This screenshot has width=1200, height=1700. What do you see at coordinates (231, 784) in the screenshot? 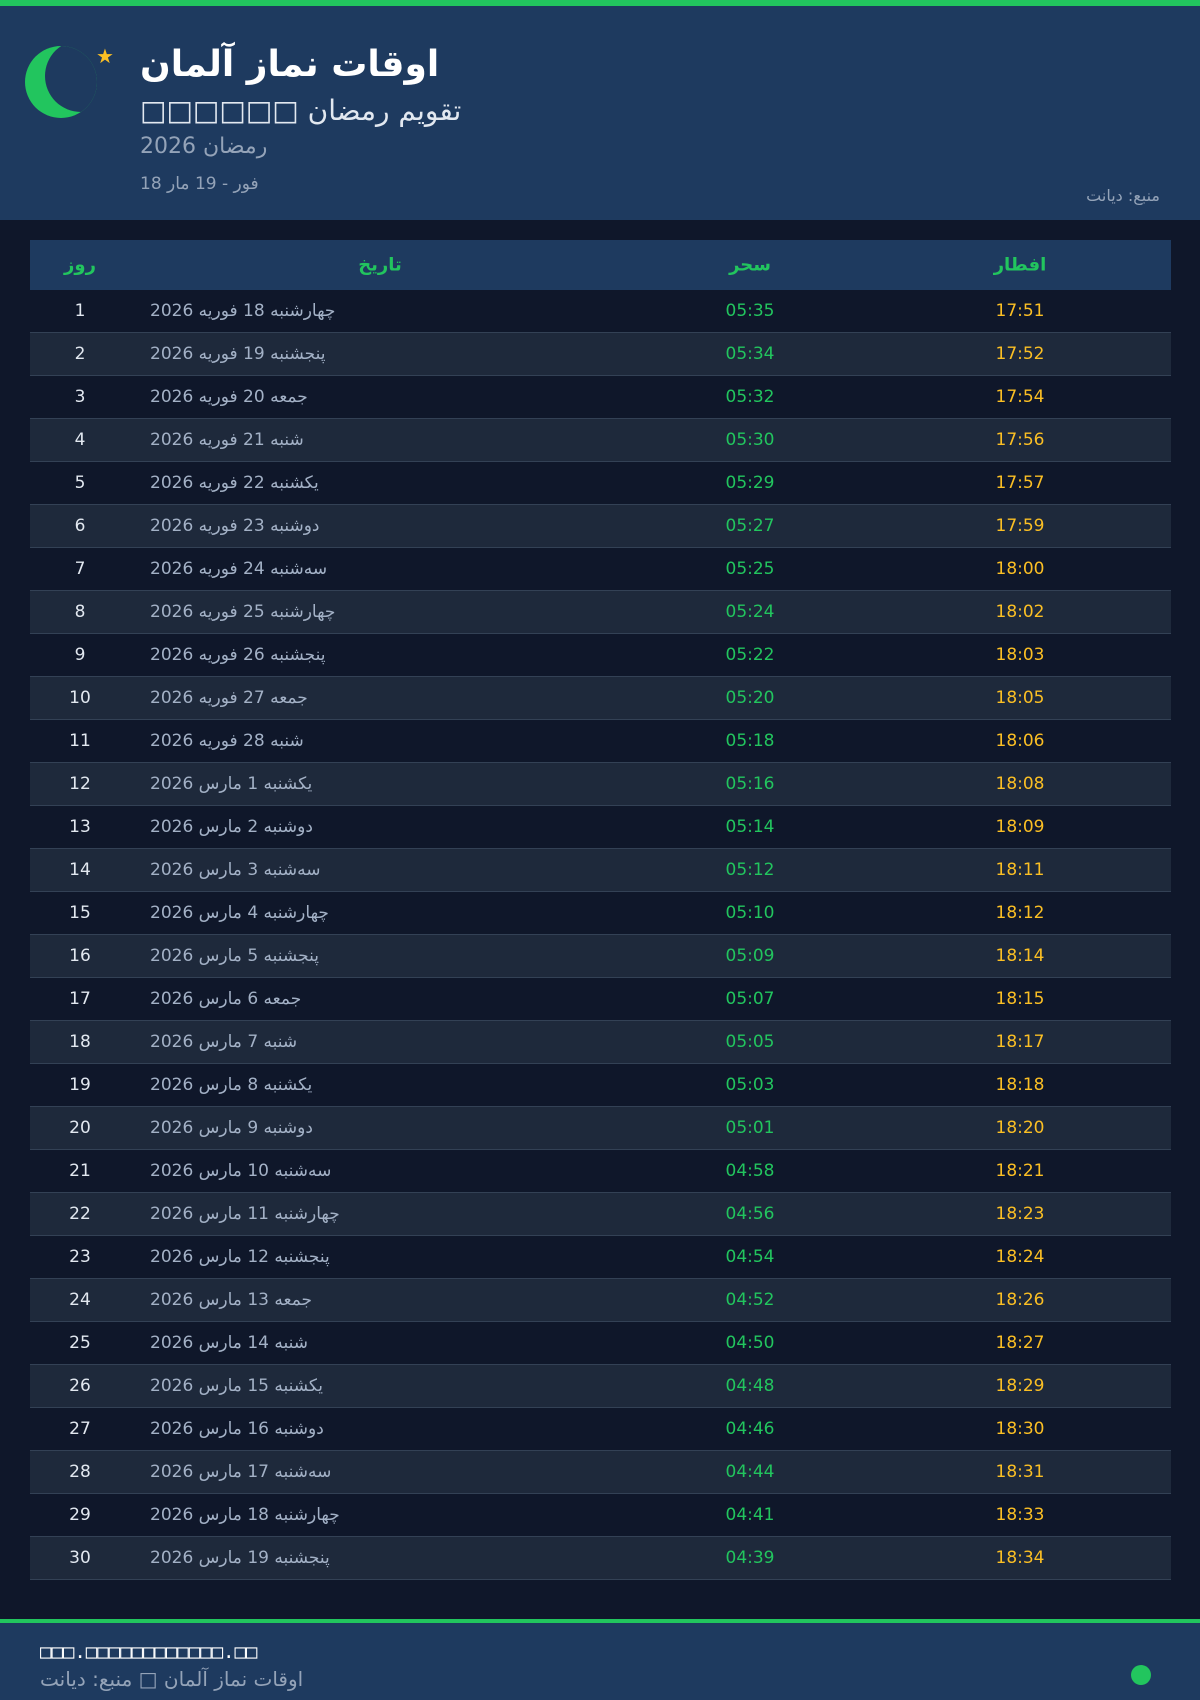
I see `date-cell: یکشنبه 1 مارس 2026` at bounding box center [231, 784].